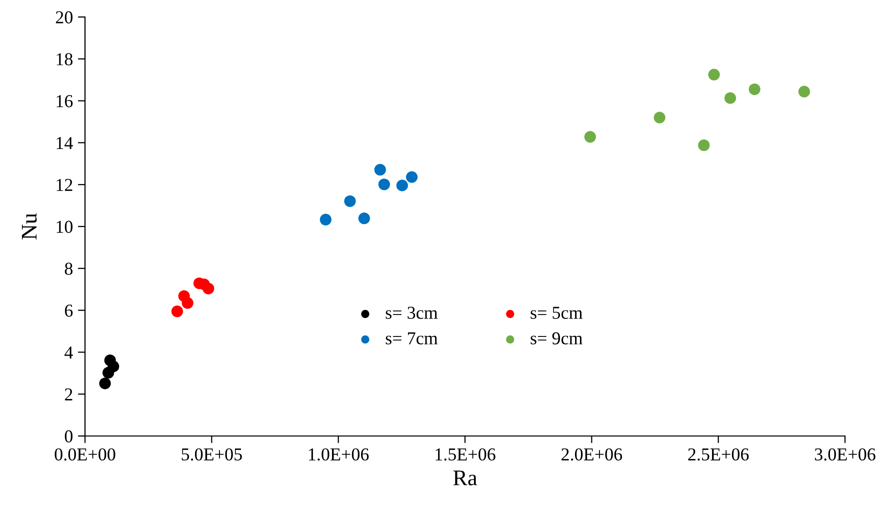  What do you see at coordinates (64, 226) in the screenshot?
I see `y-tick-label: 10` at bounding box center [64, 226].